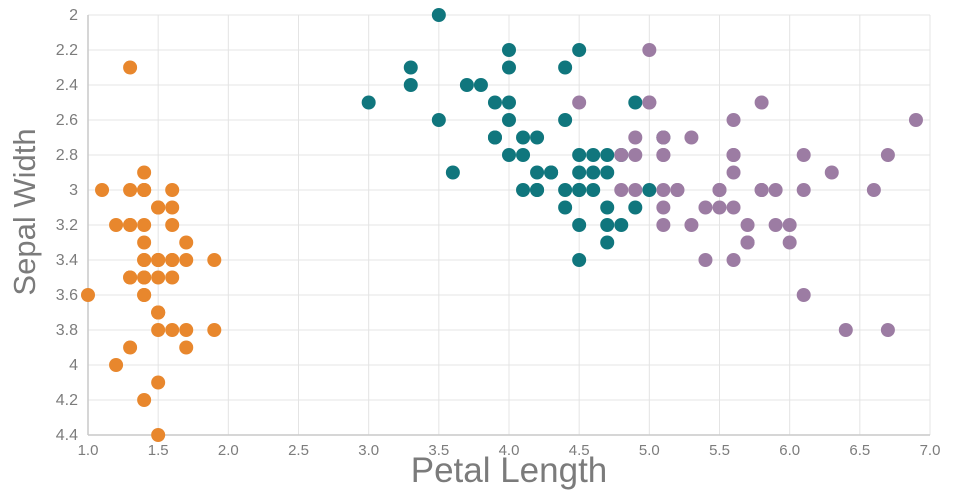  What do you see at coordinates (158, 450) in the screenshot?
I see `x-tick-label: 1.5` at bounding box center [158, 450].